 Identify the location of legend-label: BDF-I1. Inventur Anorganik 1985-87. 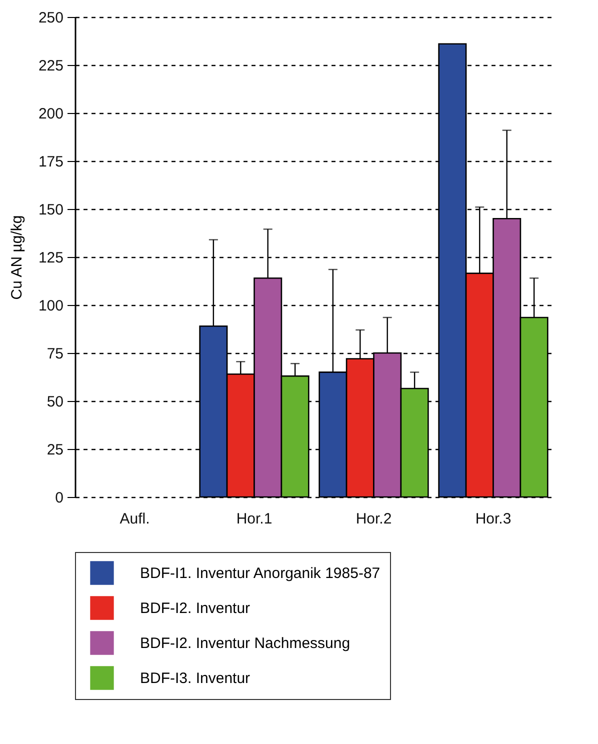
(260, 573).